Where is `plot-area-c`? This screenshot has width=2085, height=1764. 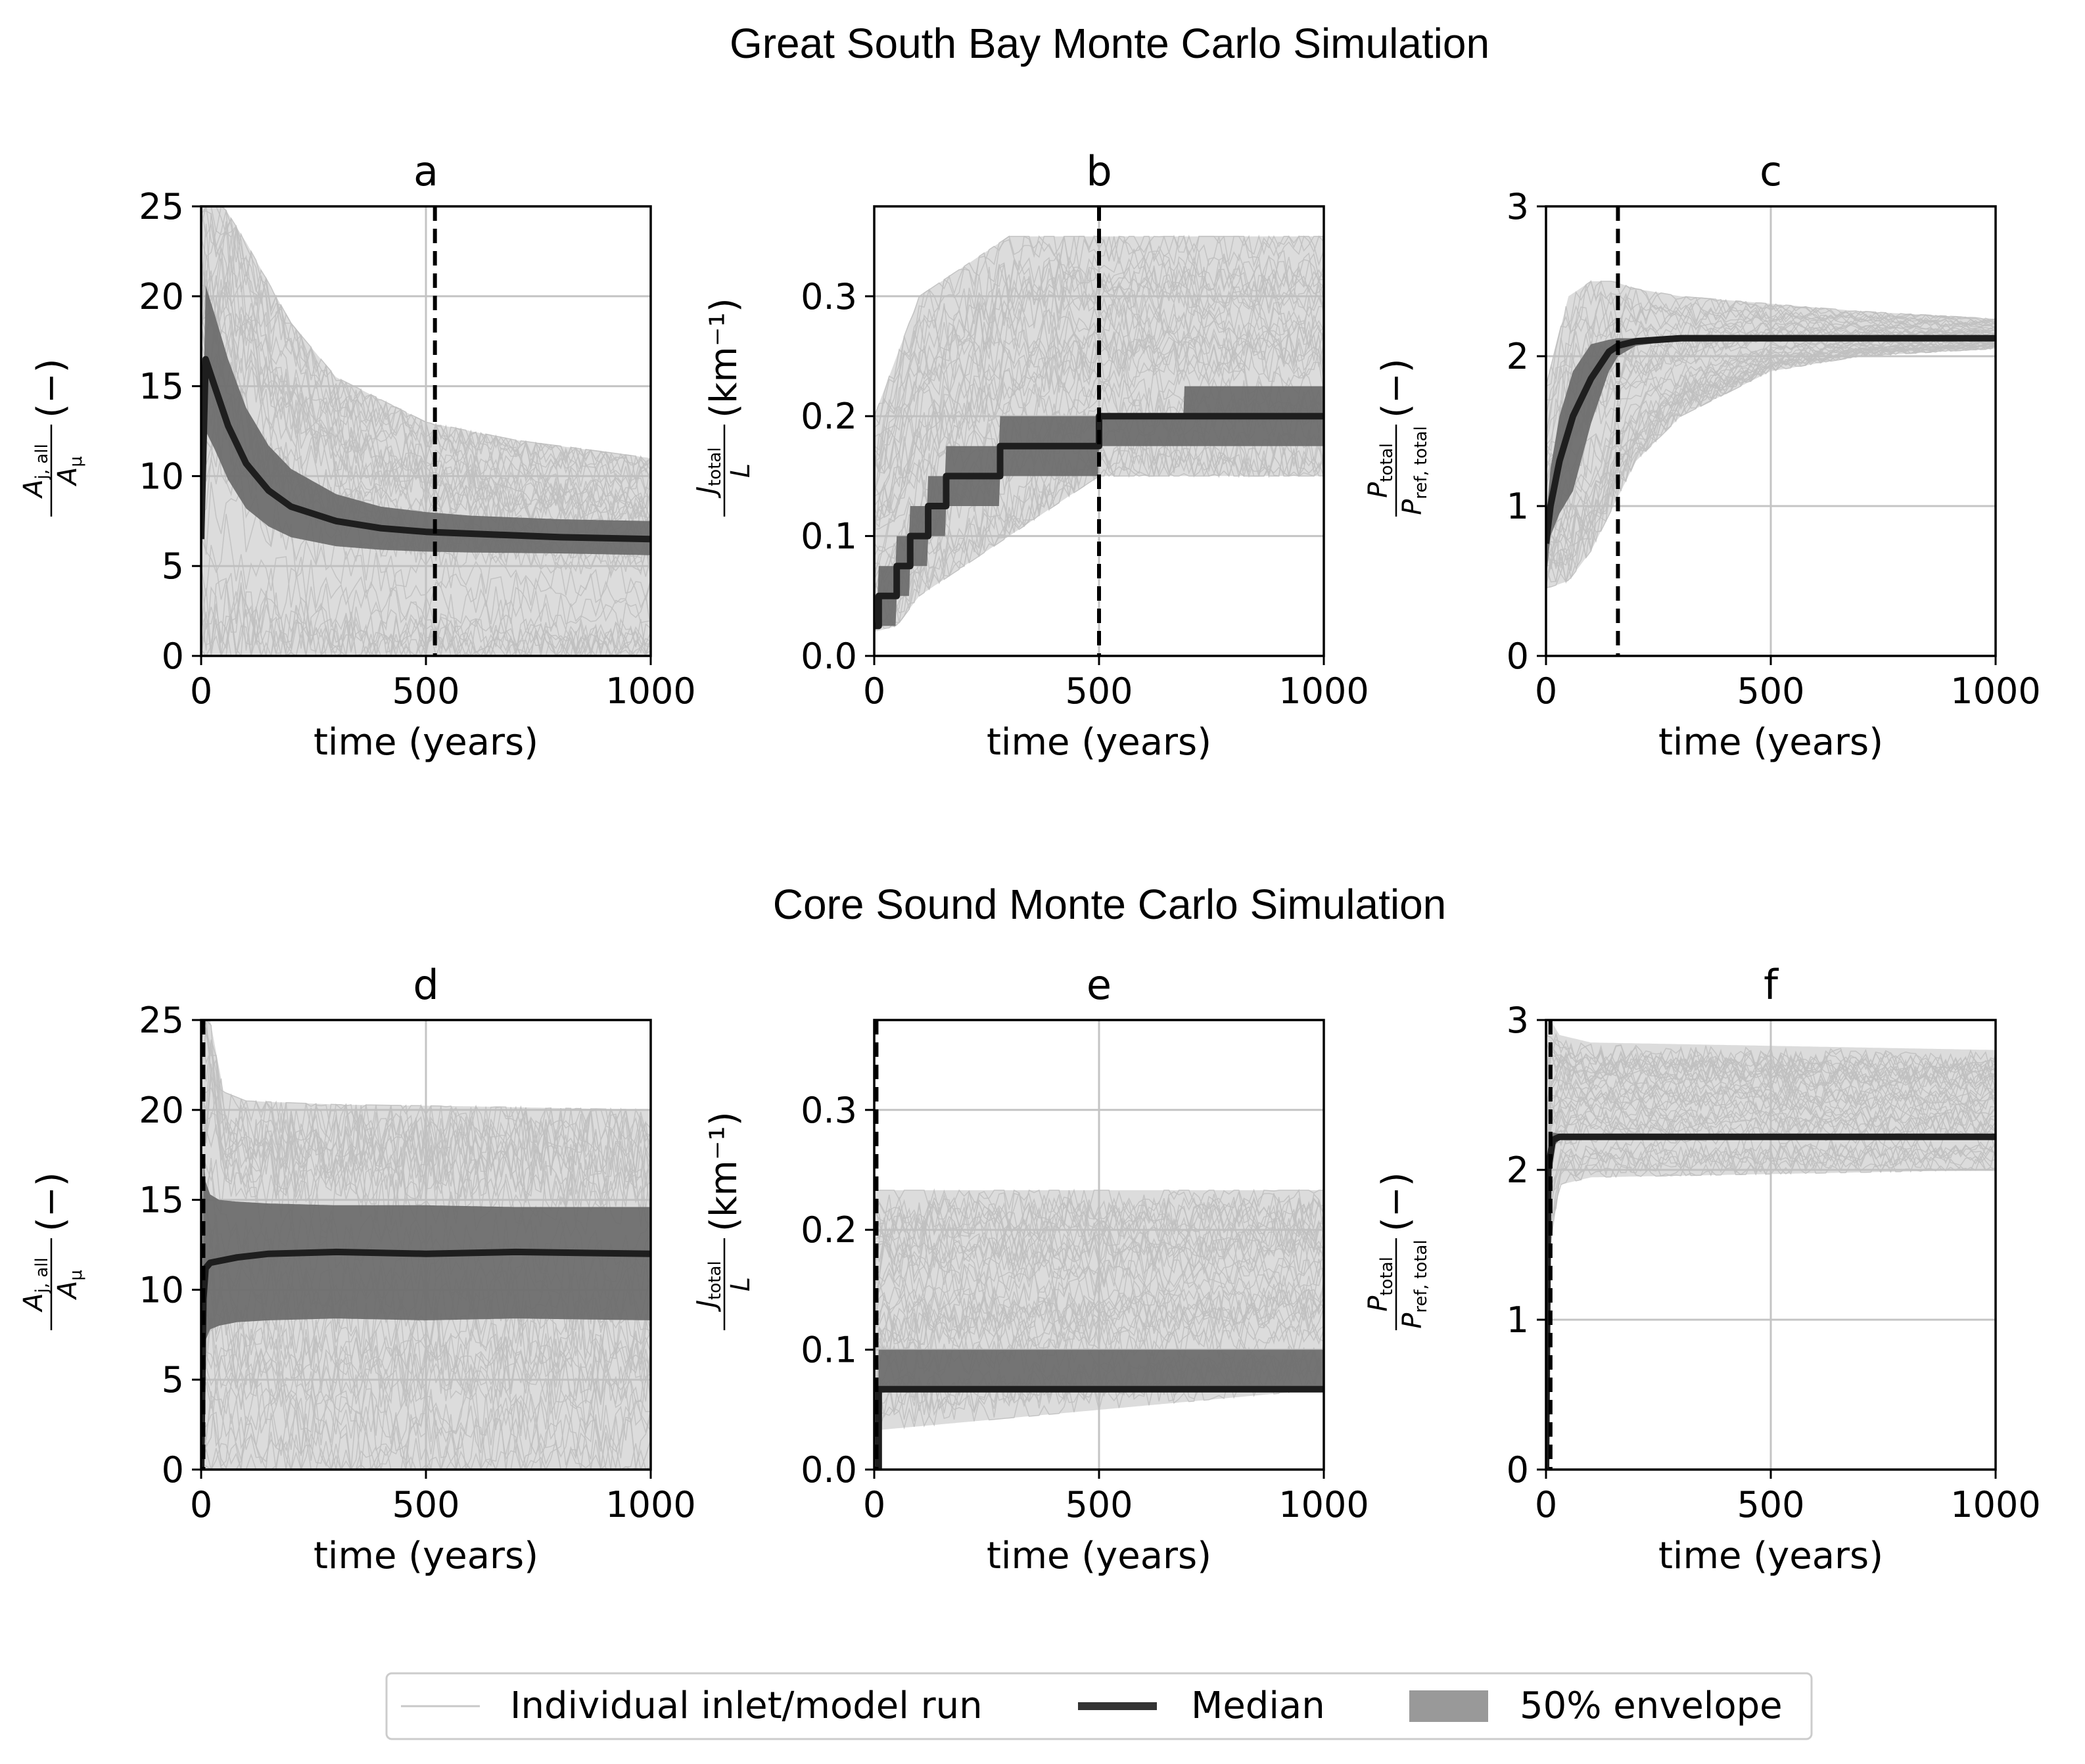
plot-area-c is located at coordinates (1771, 434).